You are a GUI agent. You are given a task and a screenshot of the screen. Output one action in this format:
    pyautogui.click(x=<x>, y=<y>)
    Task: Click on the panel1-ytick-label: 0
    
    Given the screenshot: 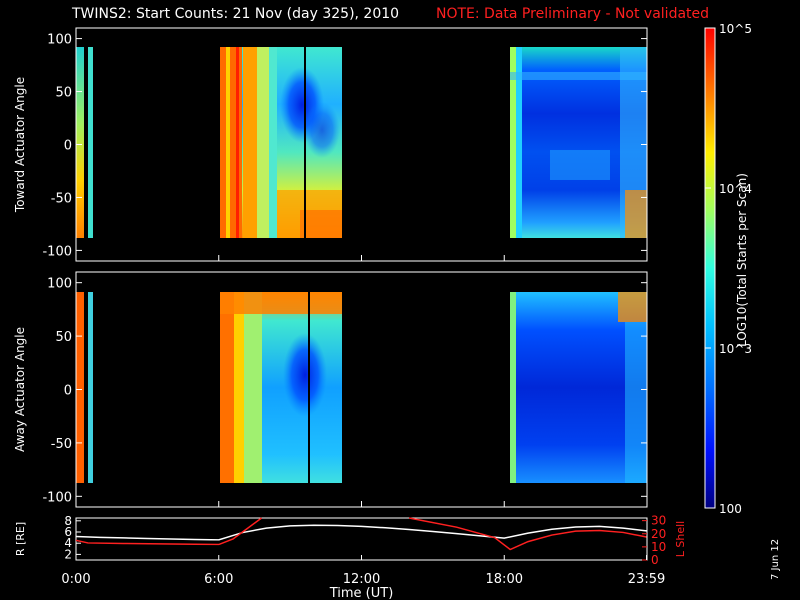 What is the action you would take?
    pyautogui.click(x=68, y=391)
    